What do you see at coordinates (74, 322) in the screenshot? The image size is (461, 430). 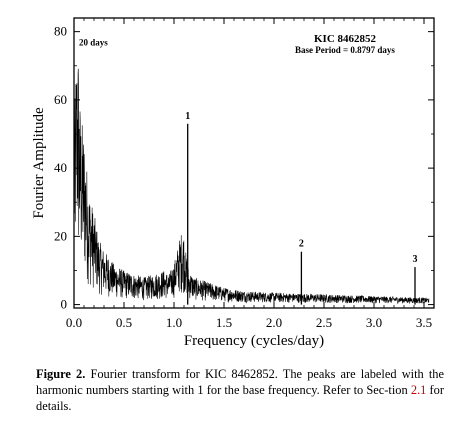 I see `x-tick-label: 0.0` at bounding box center [74, 322].